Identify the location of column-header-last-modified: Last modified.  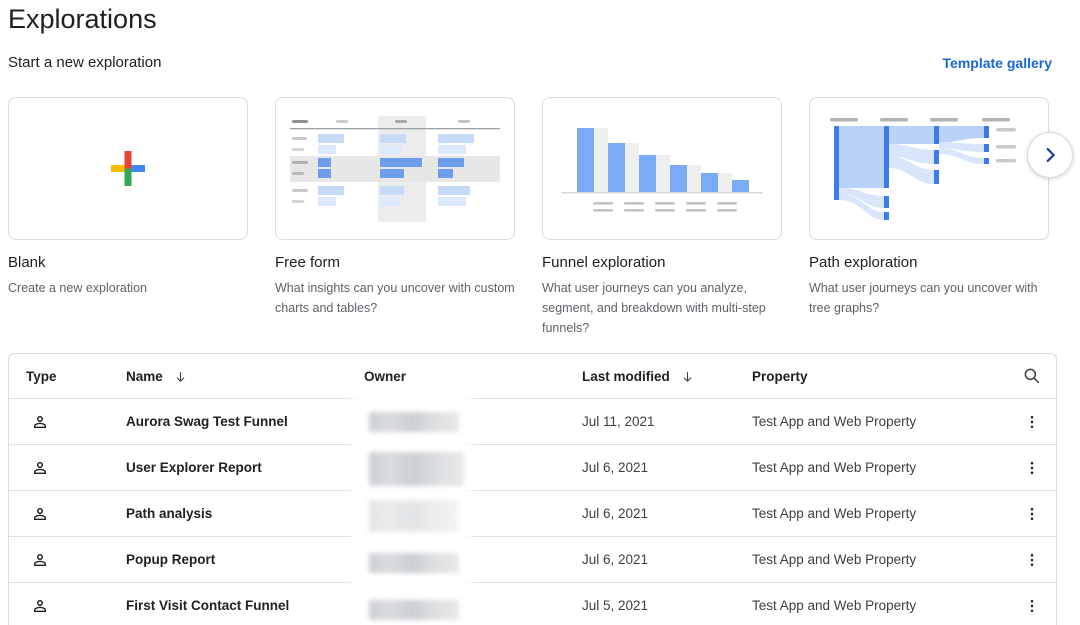
(650, 376).